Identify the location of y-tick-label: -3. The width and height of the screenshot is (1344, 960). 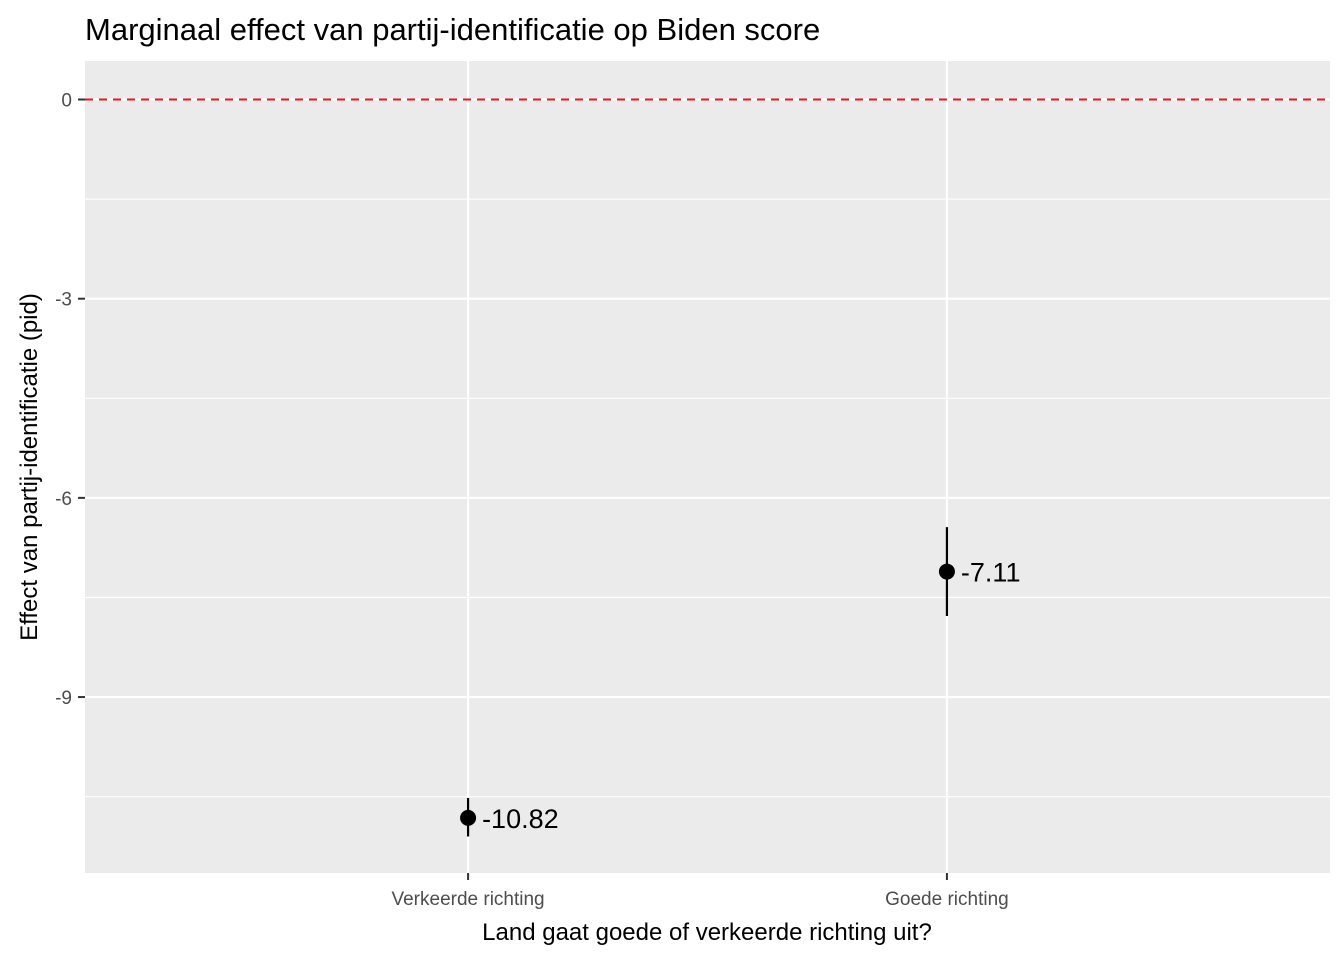
(63, 300).